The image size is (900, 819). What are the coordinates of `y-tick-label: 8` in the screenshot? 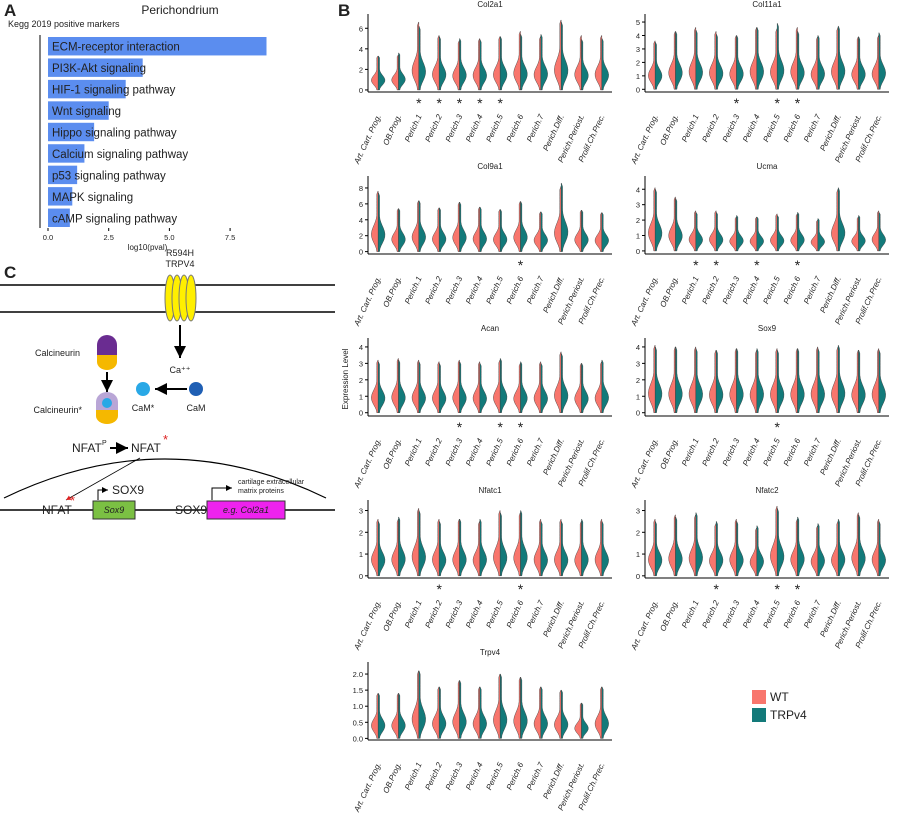 It's located at (361, 188).